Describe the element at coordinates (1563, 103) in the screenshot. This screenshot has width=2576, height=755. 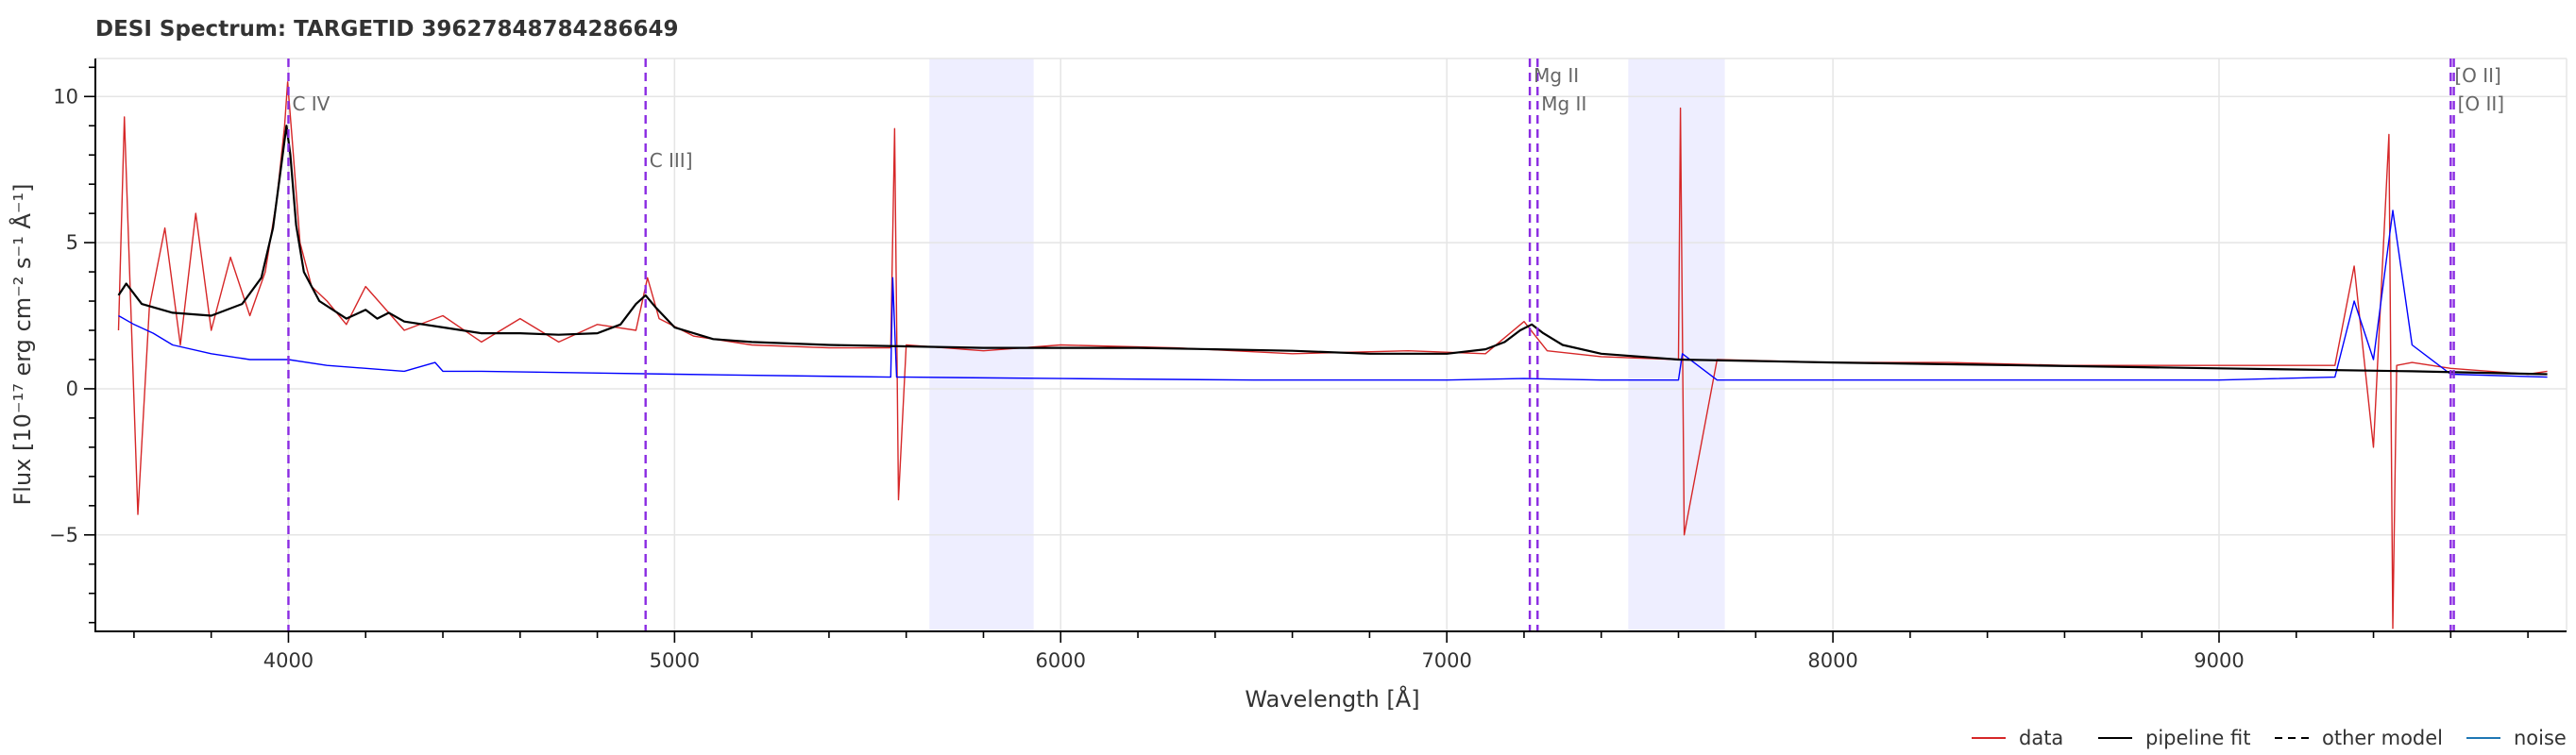
I see `emission-line-label-4: Mg II` at that location.